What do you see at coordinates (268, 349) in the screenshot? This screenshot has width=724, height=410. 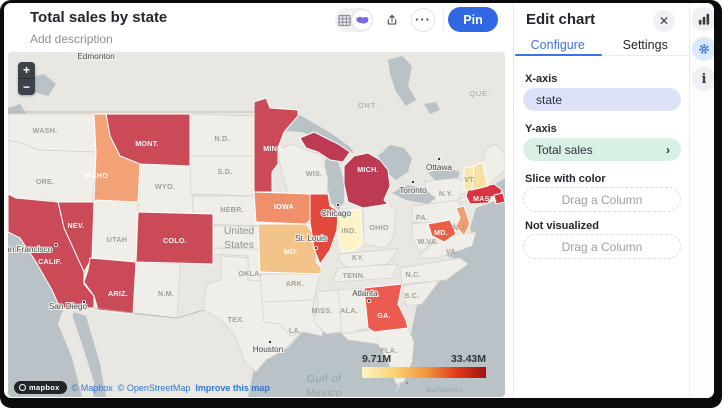 I see `svg-text: Houston` at bounding box center [268, 349].